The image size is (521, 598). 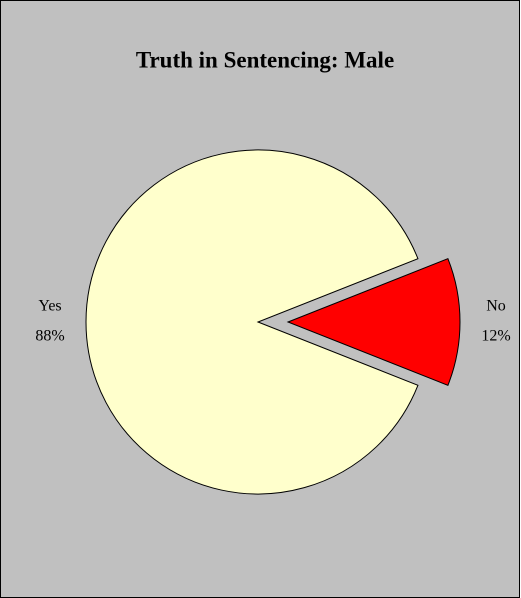 What do you see at coordinates (495, 336) in the screenshot?
I see `slice-value-label: 12%` at bounding box center [495, 336].